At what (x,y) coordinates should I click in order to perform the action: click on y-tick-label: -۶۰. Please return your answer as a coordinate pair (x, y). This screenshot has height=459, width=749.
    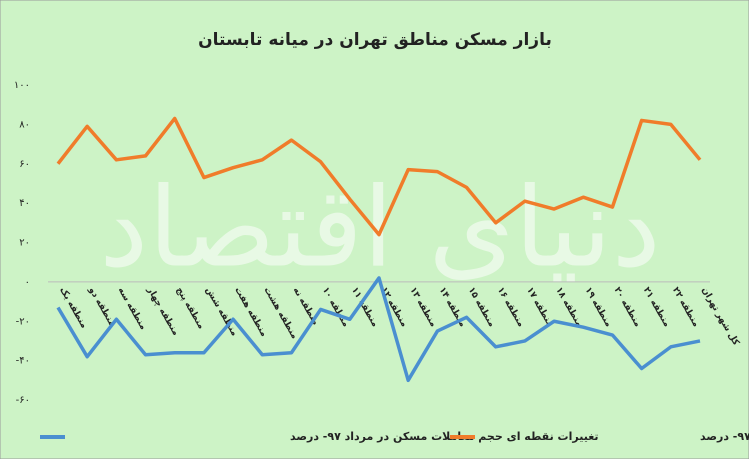
    Looking at the image, I should click on (23, 400).